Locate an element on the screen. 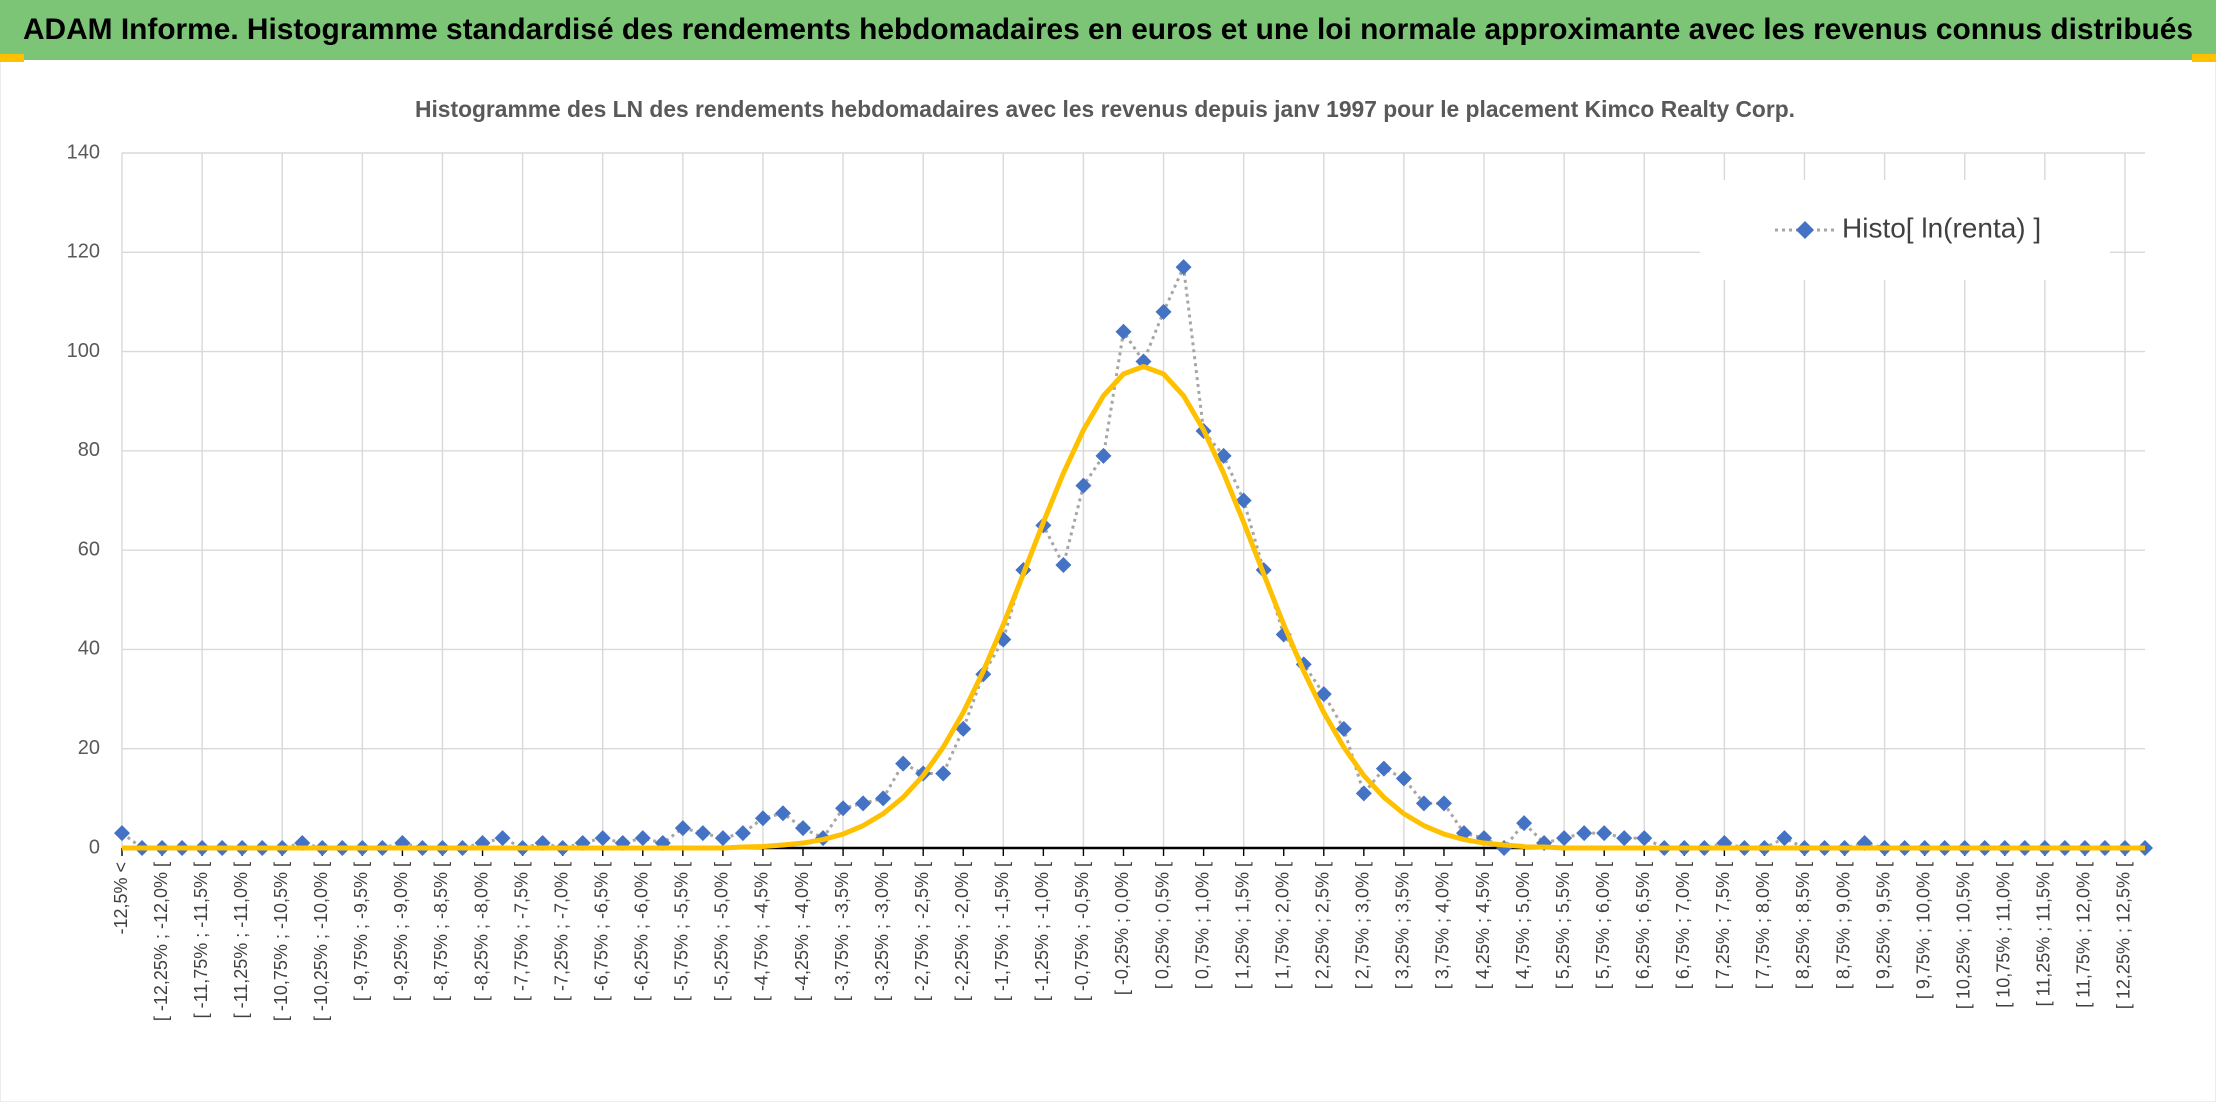 This screenshot has width=2216, height=1102. x-tick-label: [ 10,75% ; 11,0% [ is located at coordinates (2004, 935).